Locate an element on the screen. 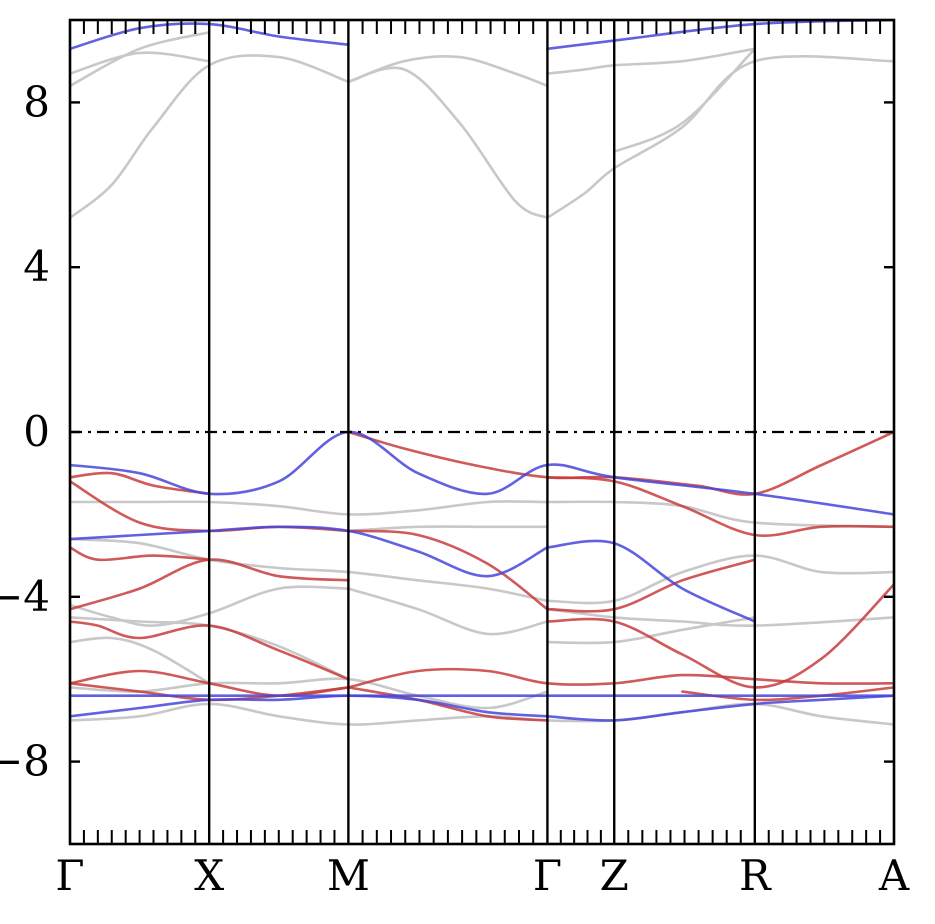 The height and width of the screenshot is (924, 935). y-tick-label-3: −4 is located at coordinates (25, 596).